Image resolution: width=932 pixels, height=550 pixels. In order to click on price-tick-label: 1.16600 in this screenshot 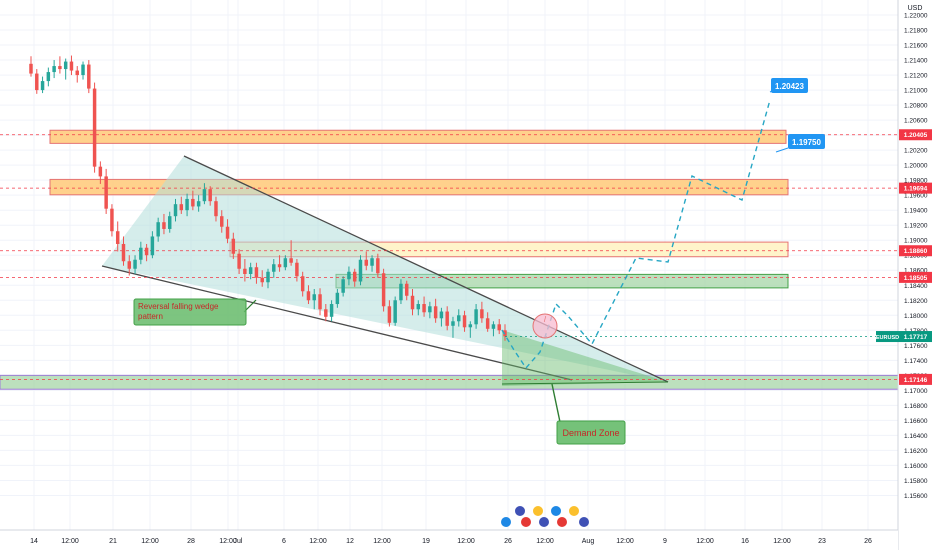, I will do `click(916, 421)`.